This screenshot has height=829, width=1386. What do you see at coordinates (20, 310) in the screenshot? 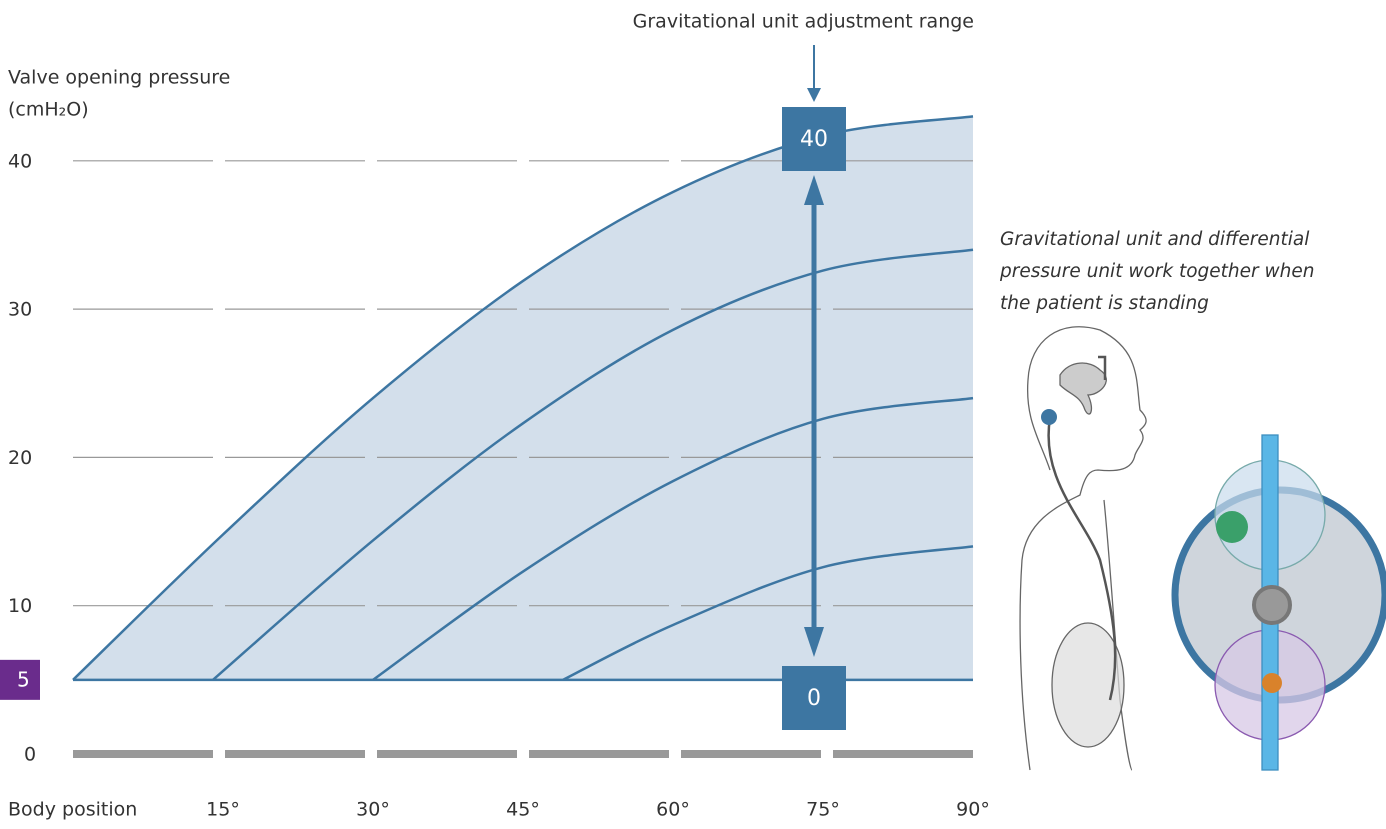
I see `y-tick-label: 30` at bounding box center [20, 310].